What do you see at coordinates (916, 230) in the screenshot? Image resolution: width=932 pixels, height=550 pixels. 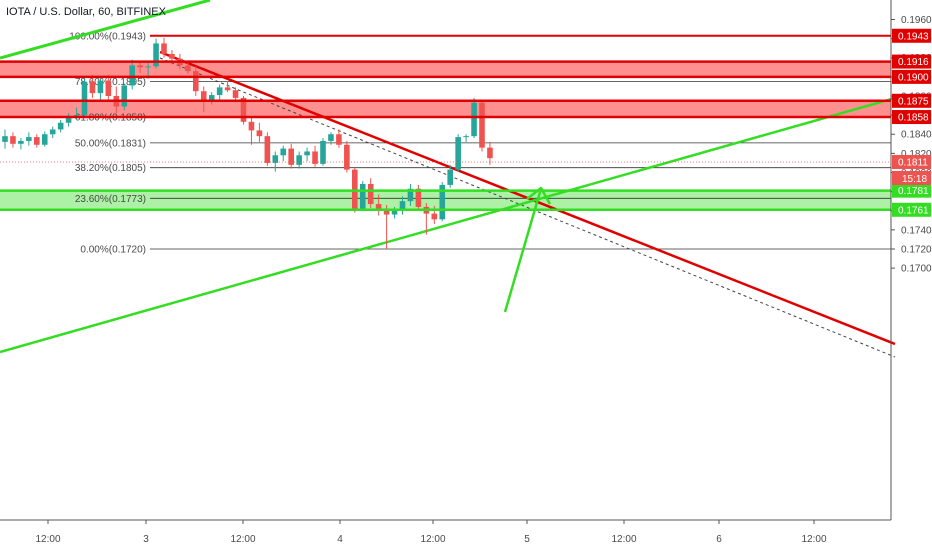 I see `price-tick-label: 0.1740` at bounding box center [916, 230].